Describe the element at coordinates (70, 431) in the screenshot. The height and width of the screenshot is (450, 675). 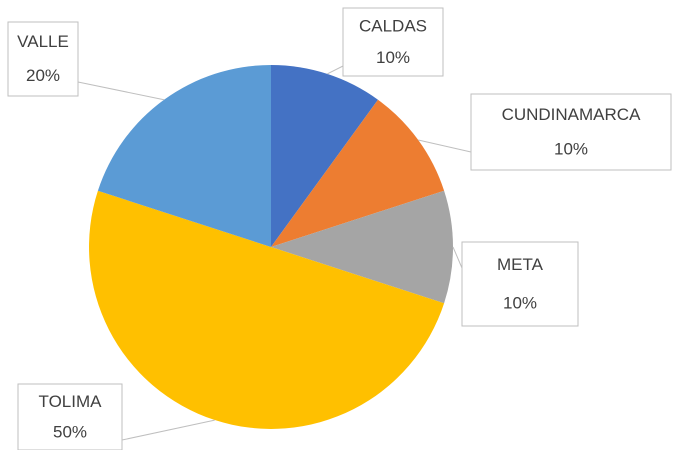
I see `label-value: 50%` at that location.